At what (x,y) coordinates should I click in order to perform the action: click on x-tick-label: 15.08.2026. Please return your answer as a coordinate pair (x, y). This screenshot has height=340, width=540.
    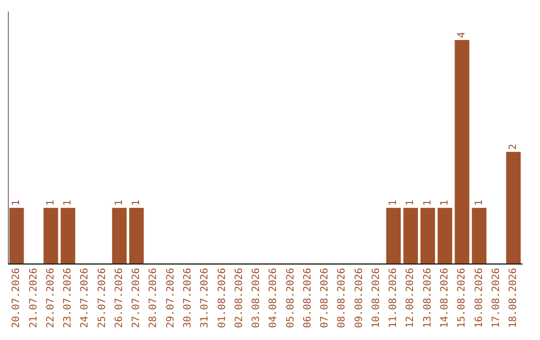
    Looking at the image, I should click on (462, 298).